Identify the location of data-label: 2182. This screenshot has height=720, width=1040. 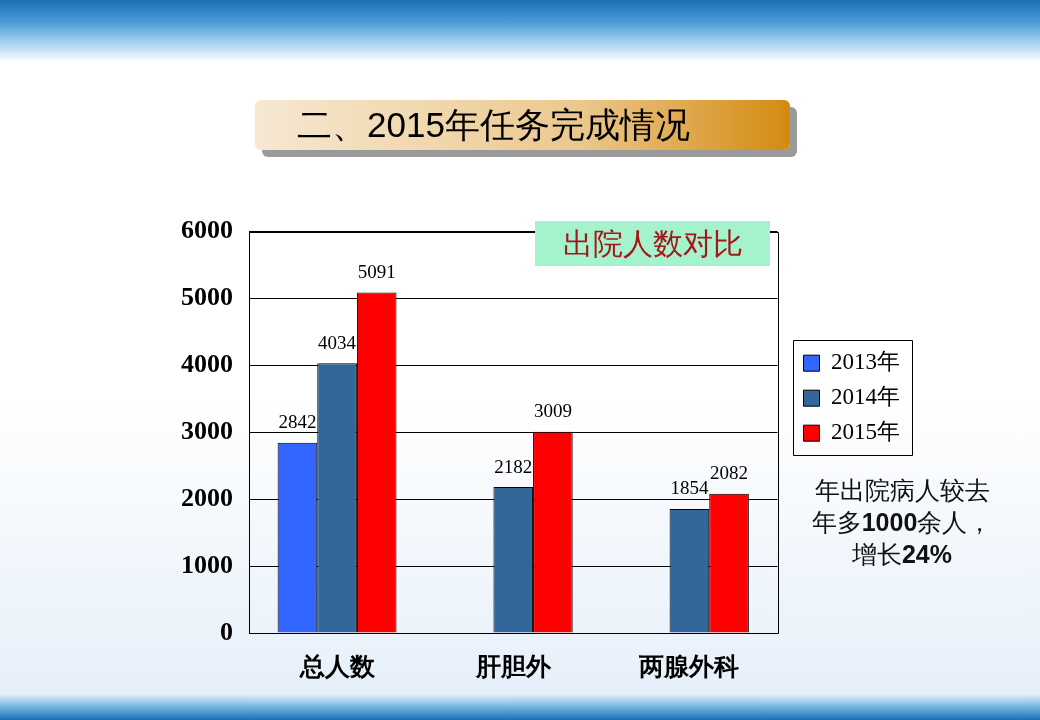
(513, 466).